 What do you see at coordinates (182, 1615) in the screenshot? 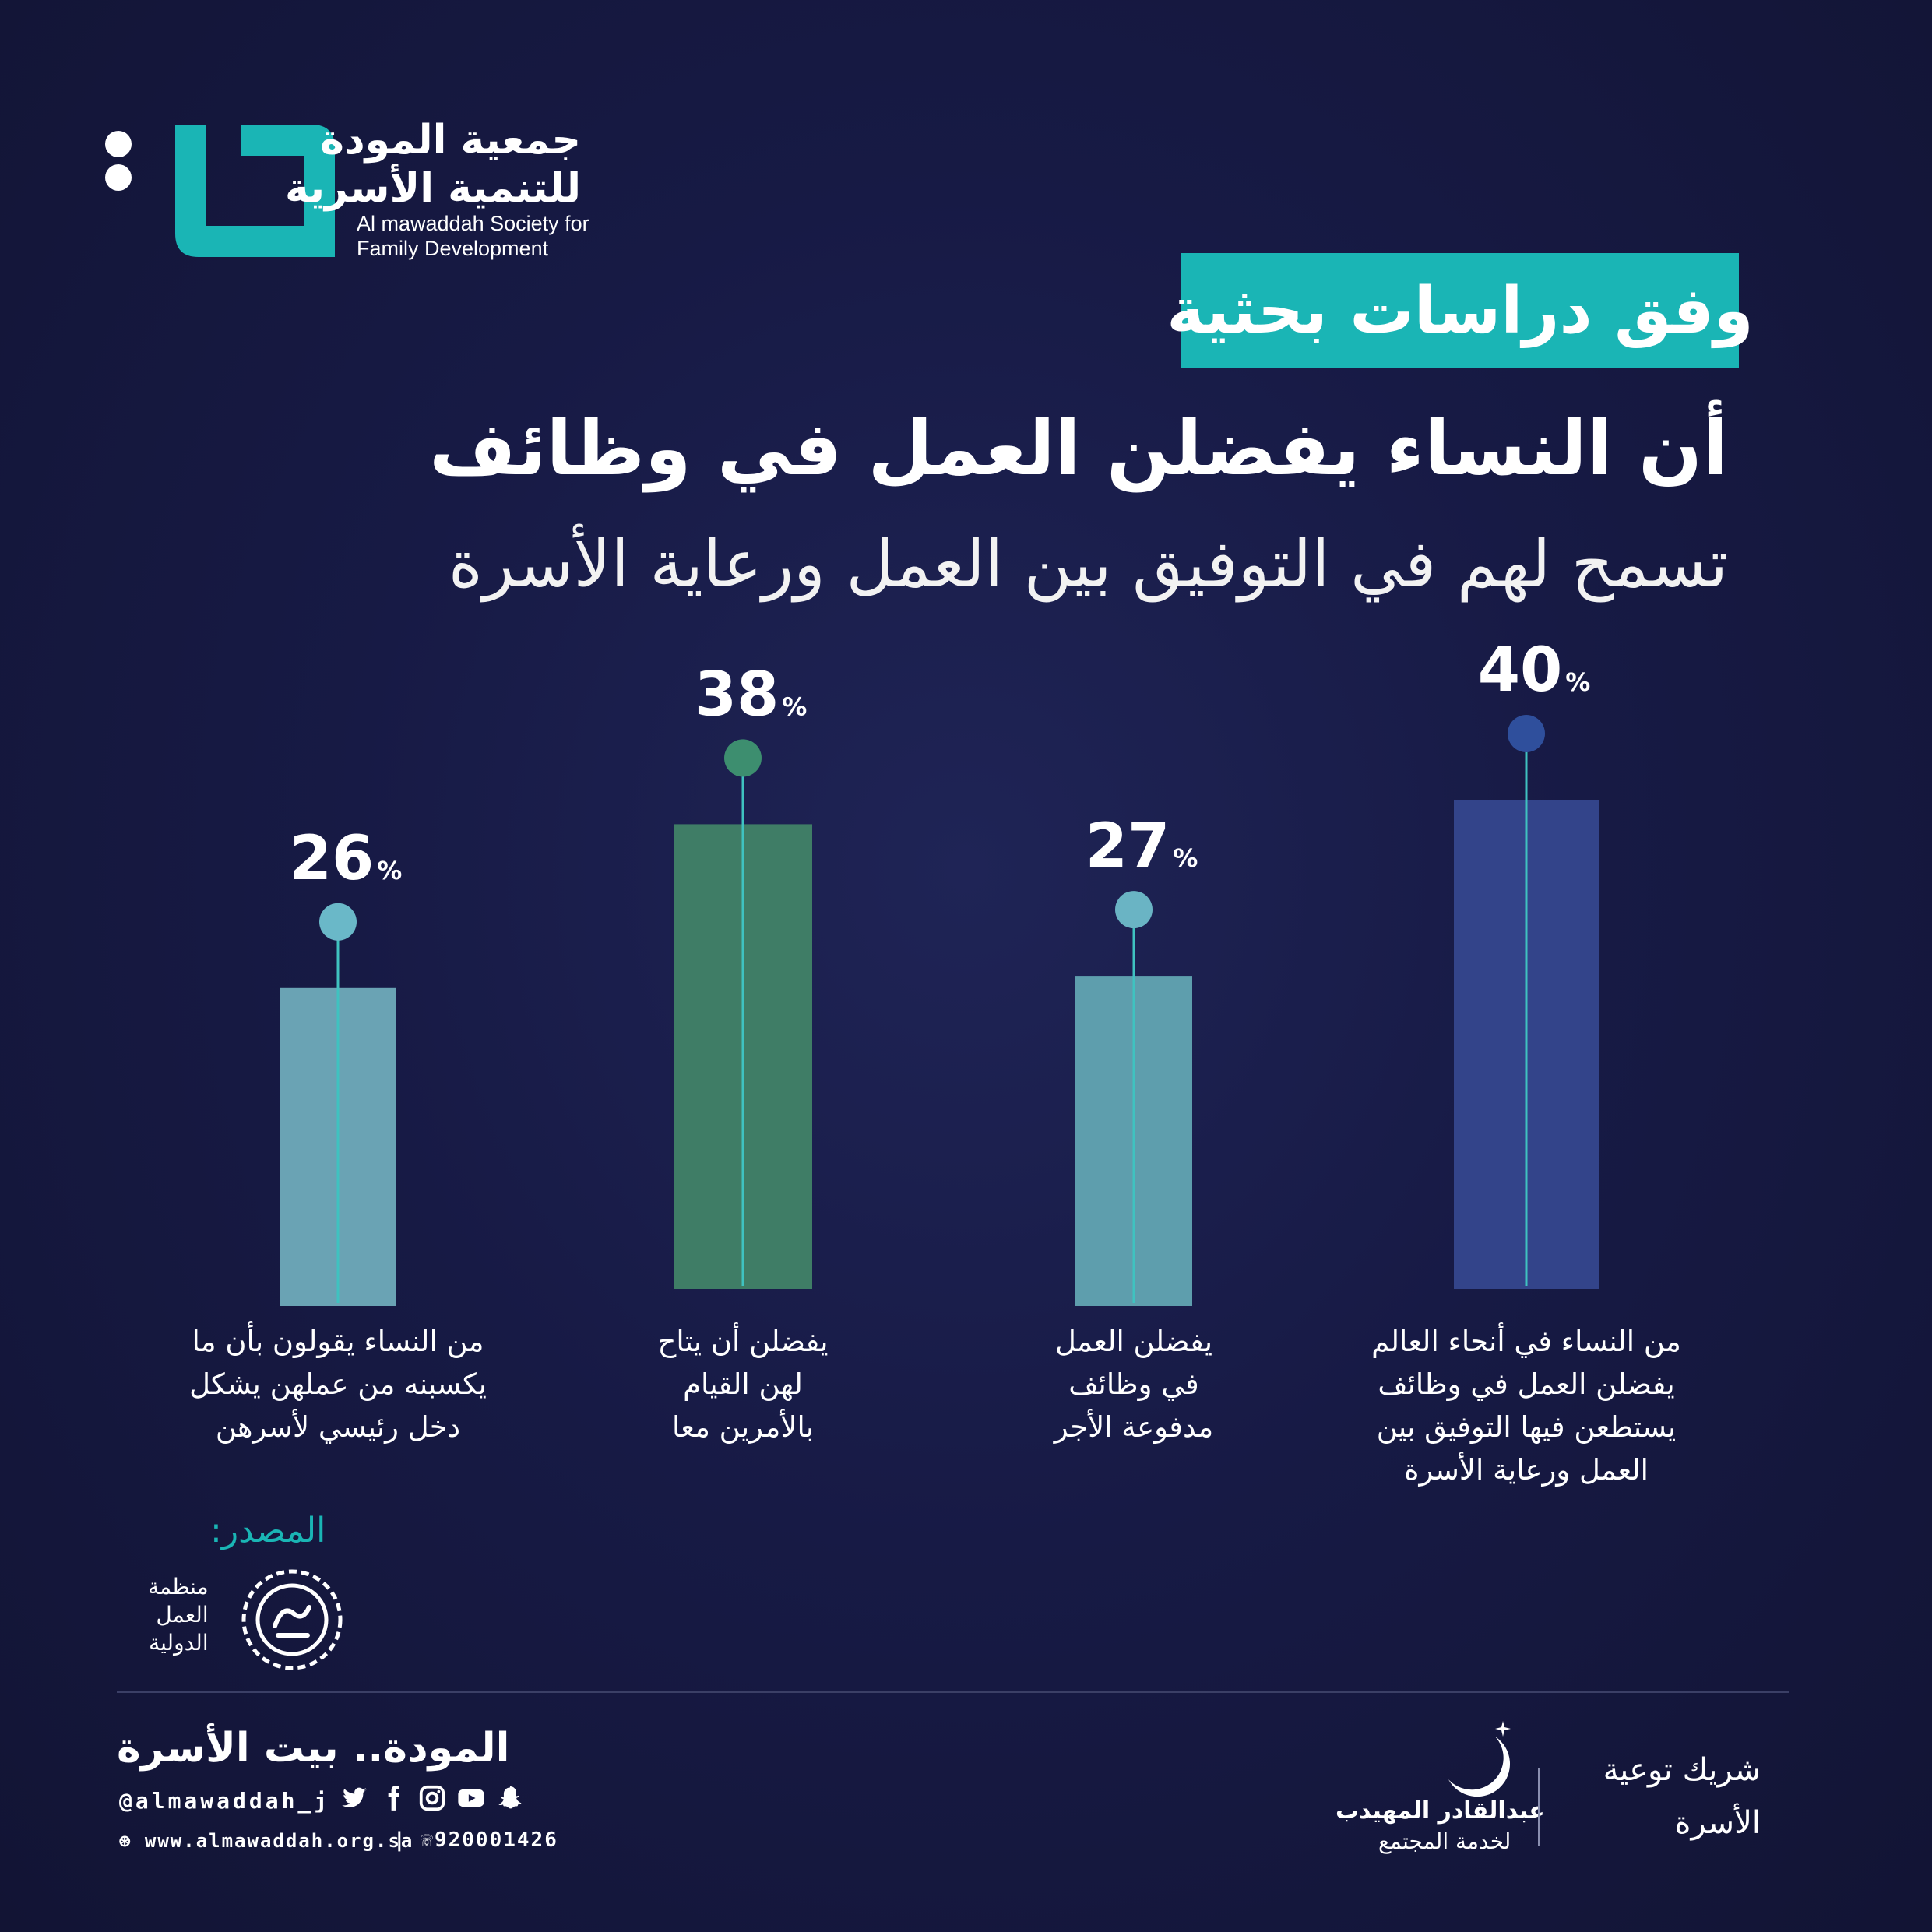
I see `ilo-name-line2: العمل` at bounding box center [182, 1615].